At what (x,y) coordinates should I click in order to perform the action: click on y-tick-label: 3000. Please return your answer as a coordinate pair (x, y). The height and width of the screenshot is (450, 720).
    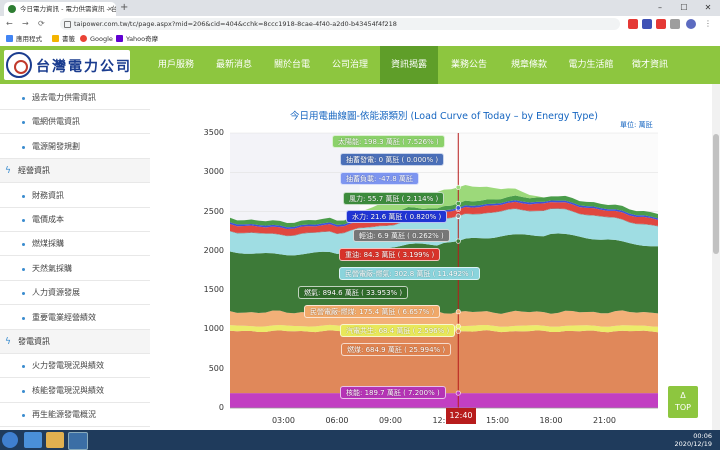
    Looking at the image, I should click on (213, 172).